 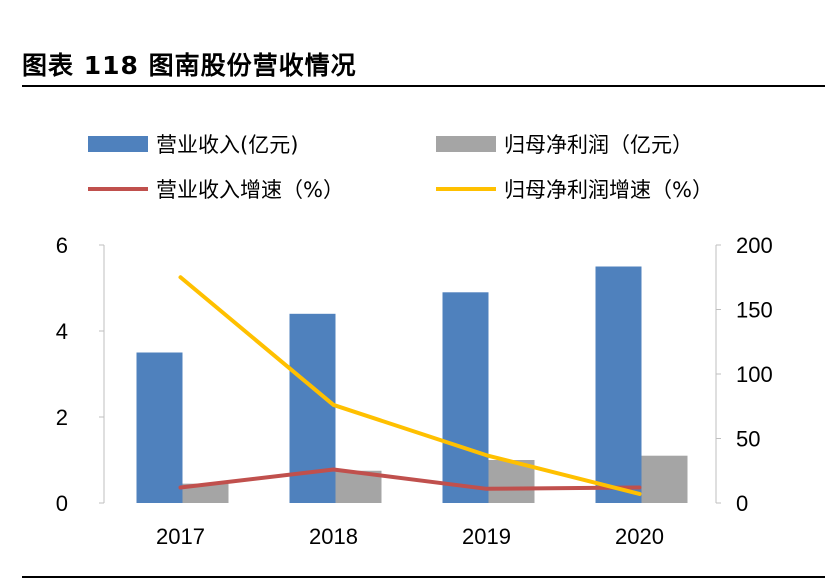 I want to click on left-tick-label: 4, so click(x=62, y=331).